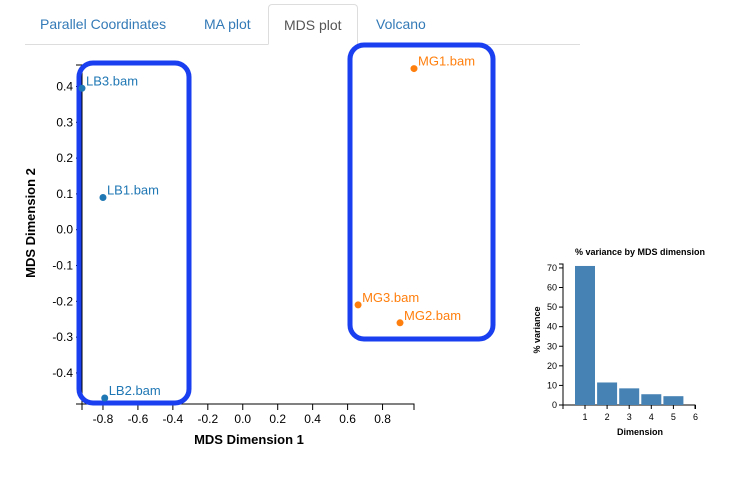 The width and height of the screenshot is (736, 477). What do you see at coordinates (62, 301) in the screenshot?
I see `y-tick-label: -0.2` at bounding box center [62, 301].